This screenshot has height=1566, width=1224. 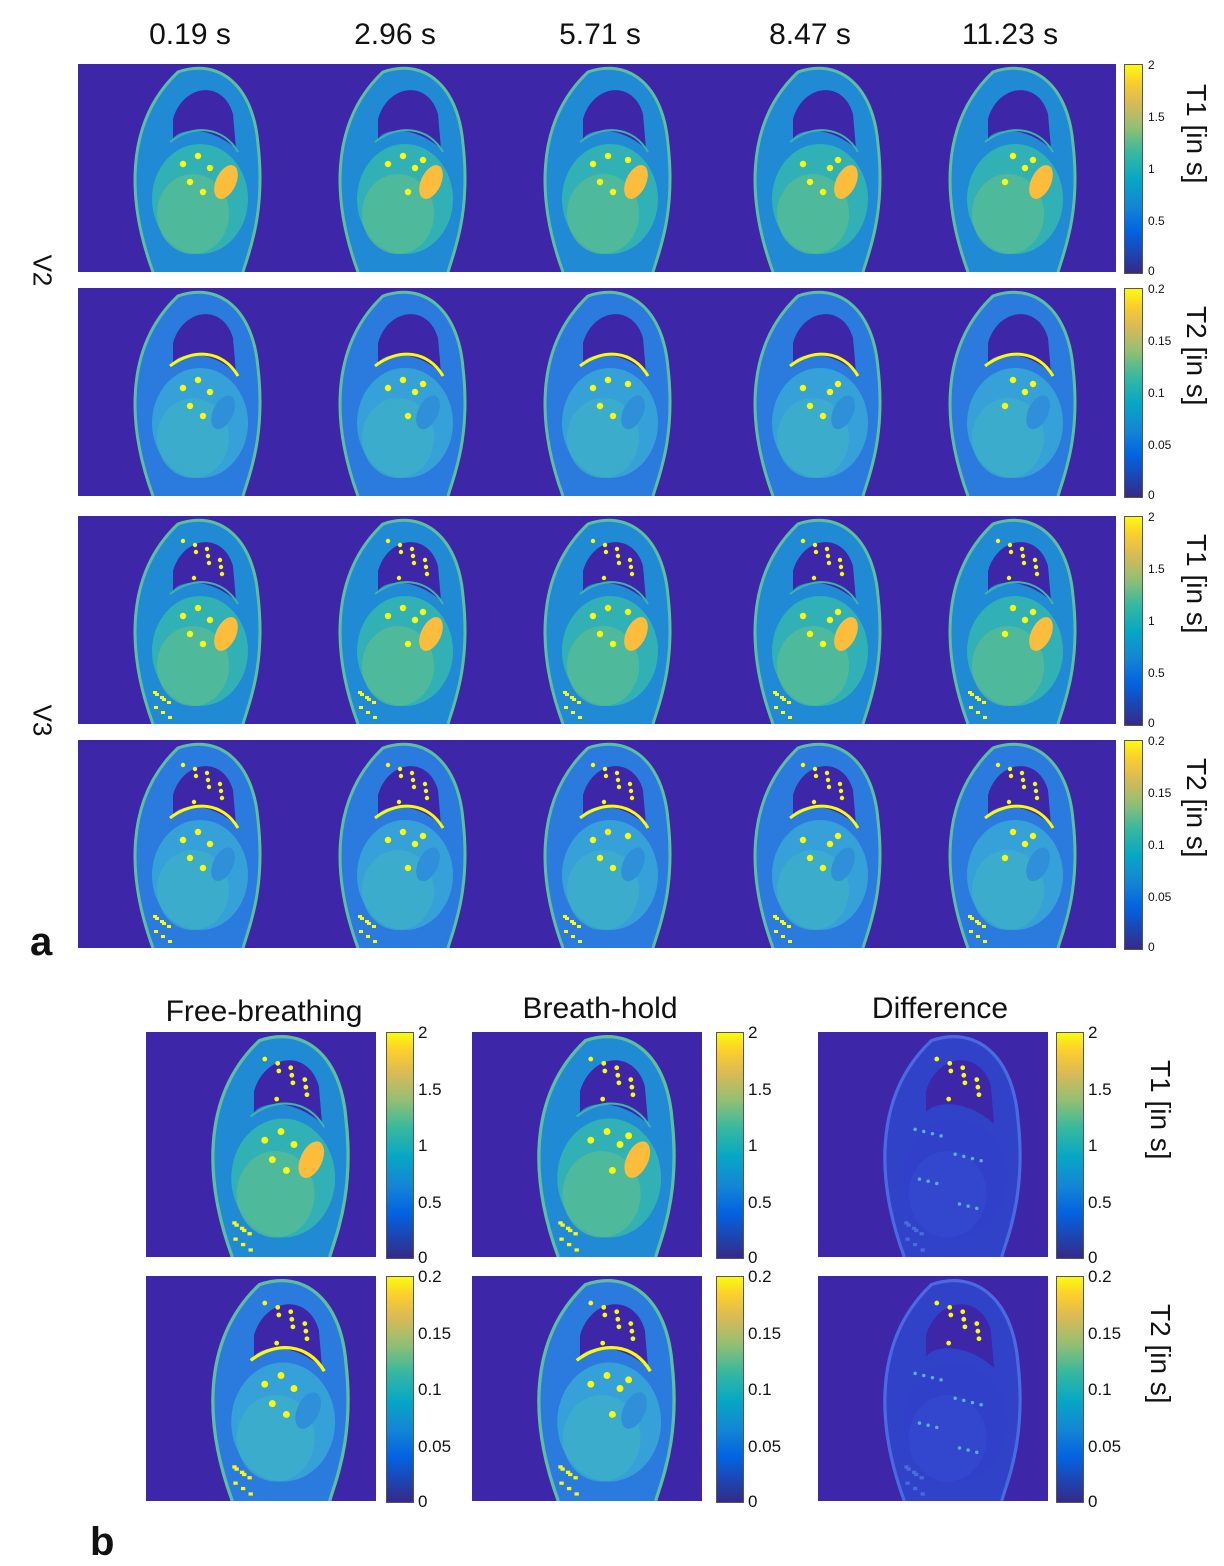 What do you see at coordinates (1010, 34) in the screenshot?
I see `time-label: 11.23 s` at bounding box center [1010, 34].